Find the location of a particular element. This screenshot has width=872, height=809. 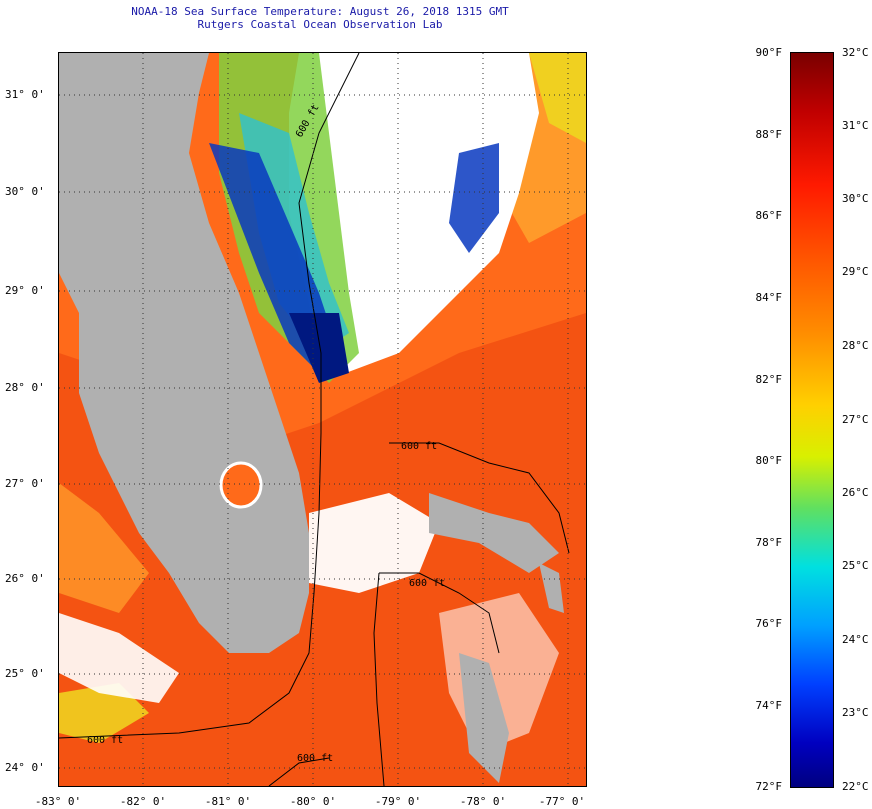

colorbar-c-label: 25°C is located at coordinates (855, 565).